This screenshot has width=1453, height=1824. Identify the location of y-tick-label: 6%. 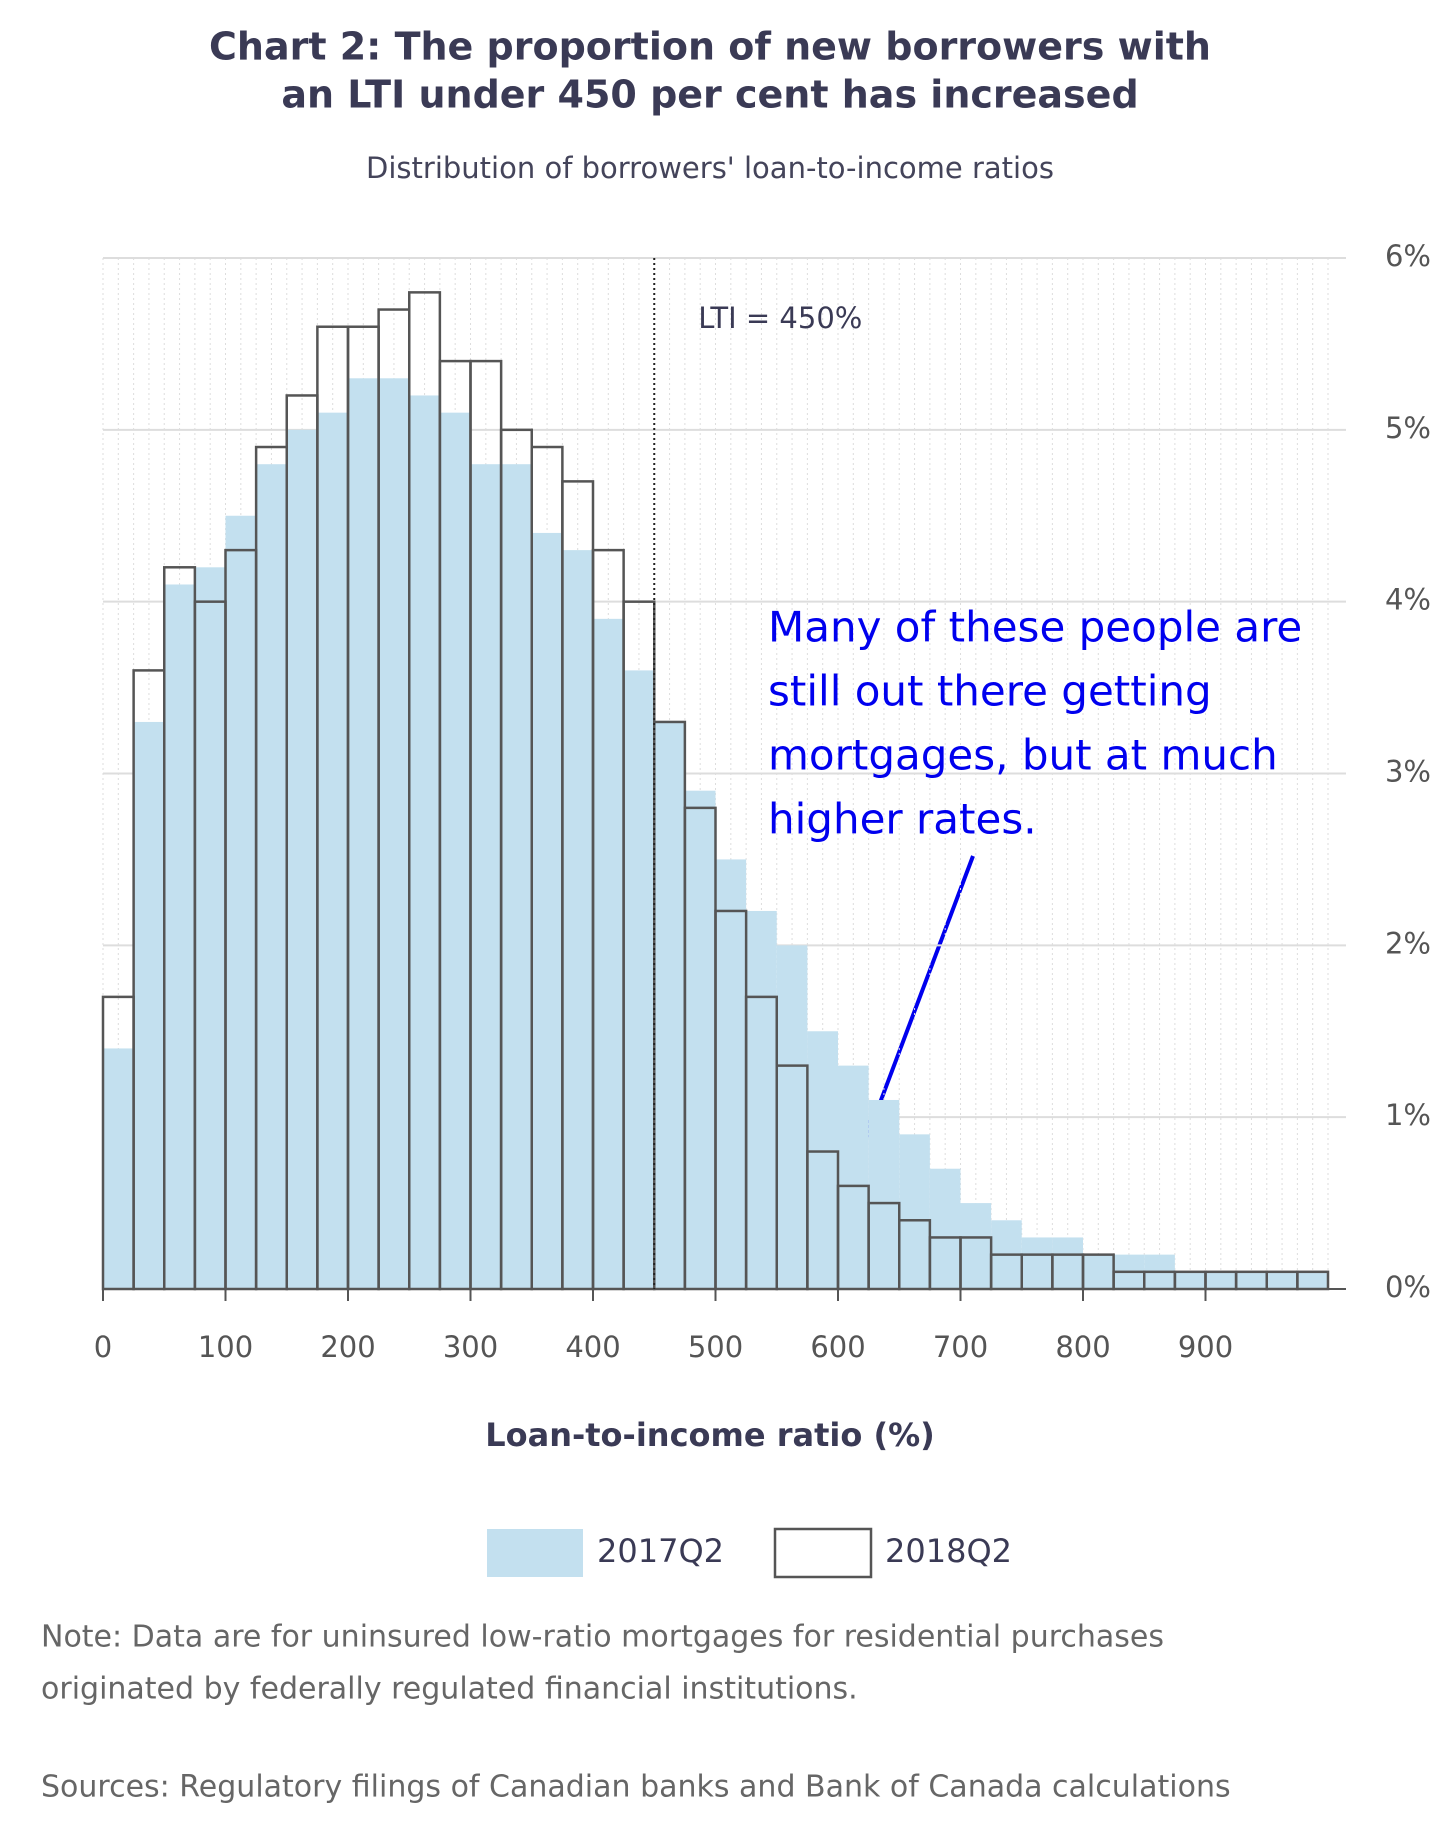
(1408, 256).